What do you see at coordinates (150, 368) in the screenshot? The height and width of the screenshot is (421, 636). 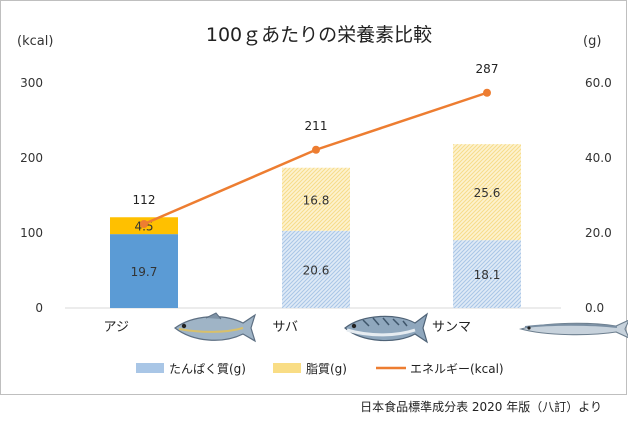 I see `legend-swatch-protein` at bounding box center [150, 368].